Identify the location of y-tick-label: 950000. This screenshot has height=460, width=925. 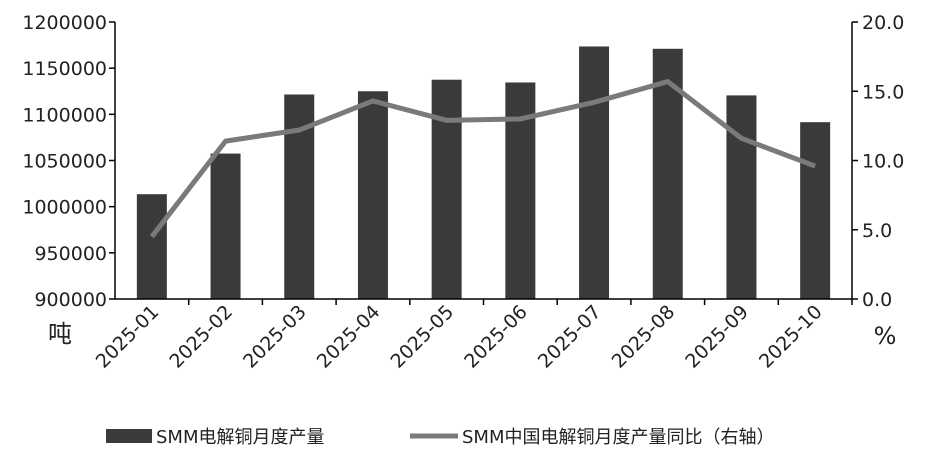
(70, 254).